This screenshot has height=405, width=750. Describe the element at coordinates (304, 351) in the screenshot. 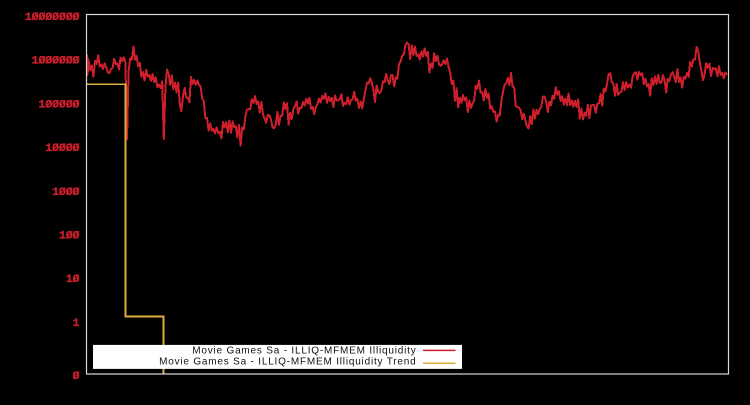

I see `svg-text:Movie Games Sa - ILLIQ-MFMEM I: Movie Games Sa - ILLIQ-MFMEM Illiquidity` at that location.